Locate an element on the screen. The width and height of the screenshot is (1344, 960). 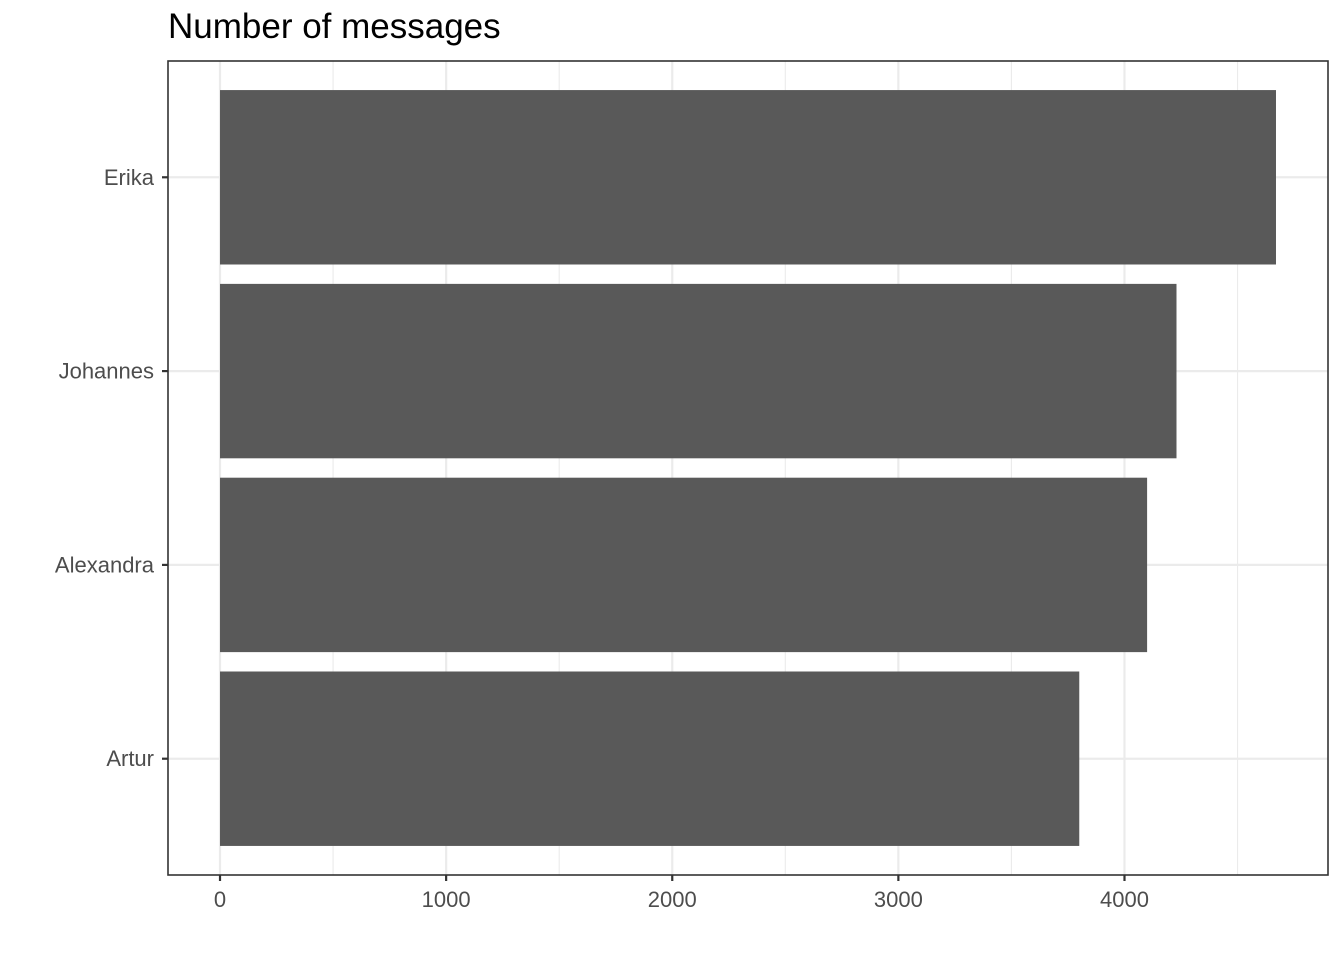
y-tick-label: Erika is located at coordinates (129, 177).